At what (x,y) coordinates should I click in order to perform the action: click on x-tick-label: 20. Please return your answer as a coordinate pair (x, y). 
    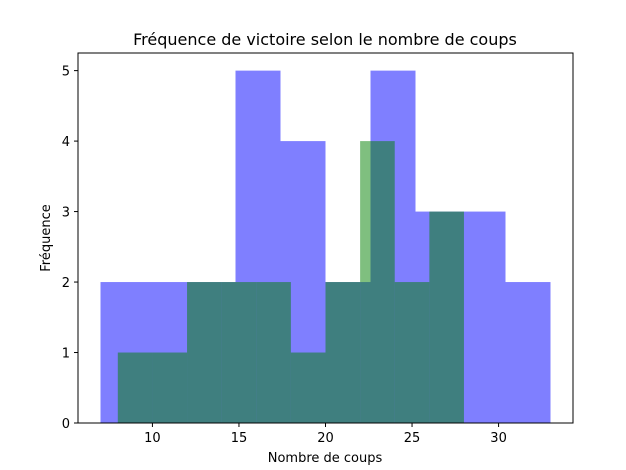
    Looking at the image, I should click on (325, 438).